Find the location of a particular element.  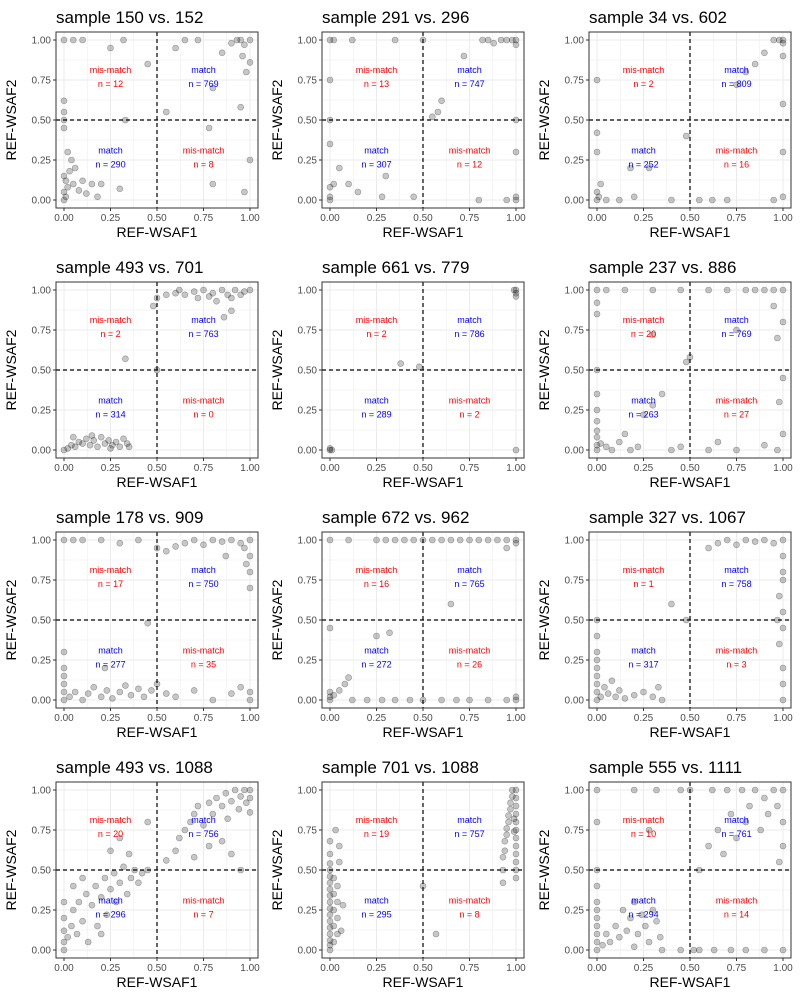

quadrant-top-left-label: mis-match is located at coordinates (111, 320).